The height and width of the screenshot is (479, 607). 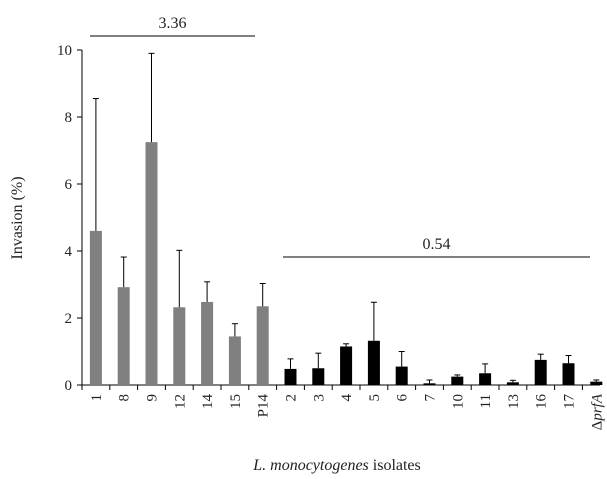 I want to click on x-tick-label-17: 17, so click(x=570, y=402).